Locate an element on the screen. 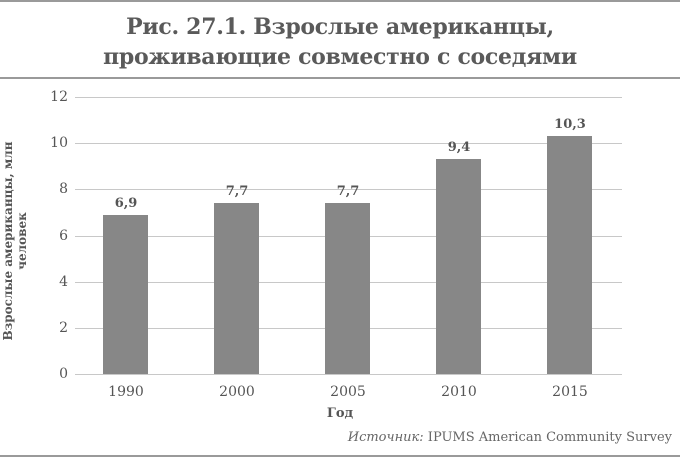 Image resolution: width=680 pixels, height=458 pixels. data-label: 6,9 is located at coordinates (126, 203).